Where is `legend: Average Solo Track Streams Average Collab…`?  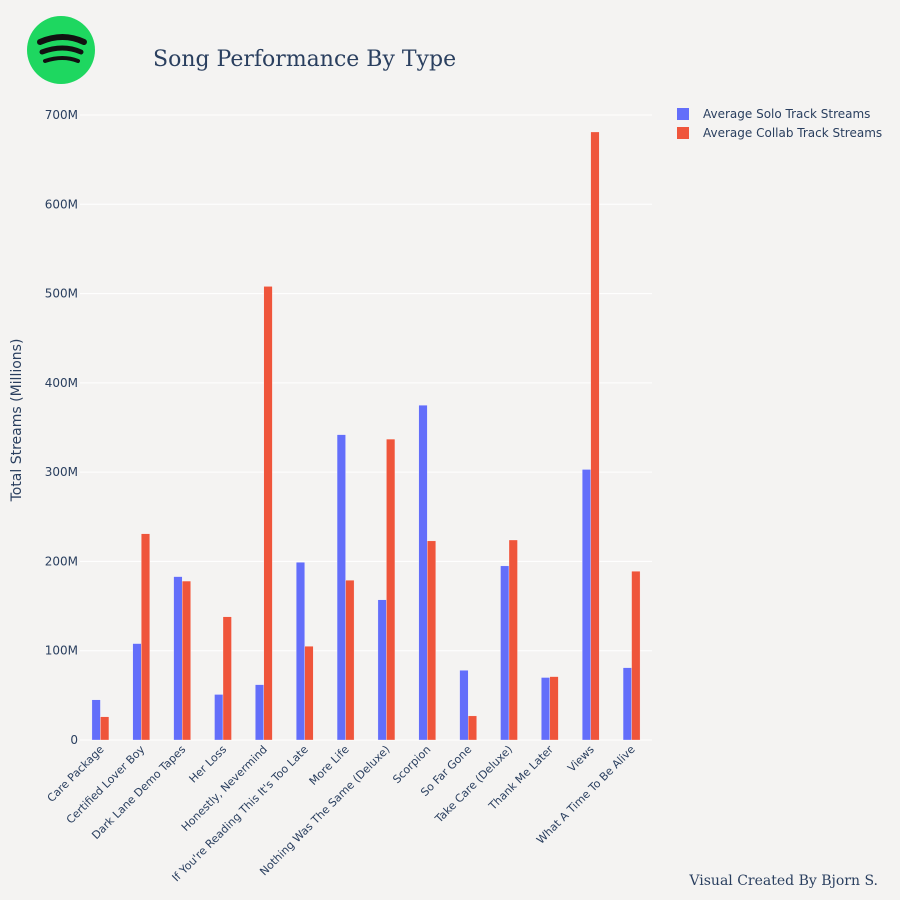 legend: Average Solo Track Streams Average Collab… is located at coordinates (779, 123).